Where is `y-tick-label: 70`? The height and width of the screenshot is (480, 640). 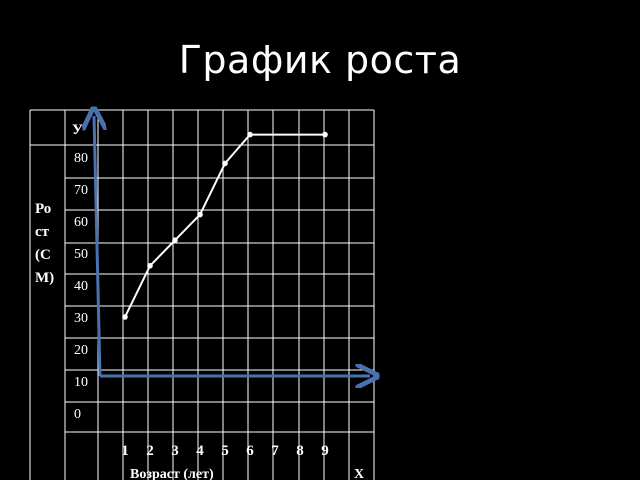
y-tick-label: 70 is located at coordinates (81, 190).